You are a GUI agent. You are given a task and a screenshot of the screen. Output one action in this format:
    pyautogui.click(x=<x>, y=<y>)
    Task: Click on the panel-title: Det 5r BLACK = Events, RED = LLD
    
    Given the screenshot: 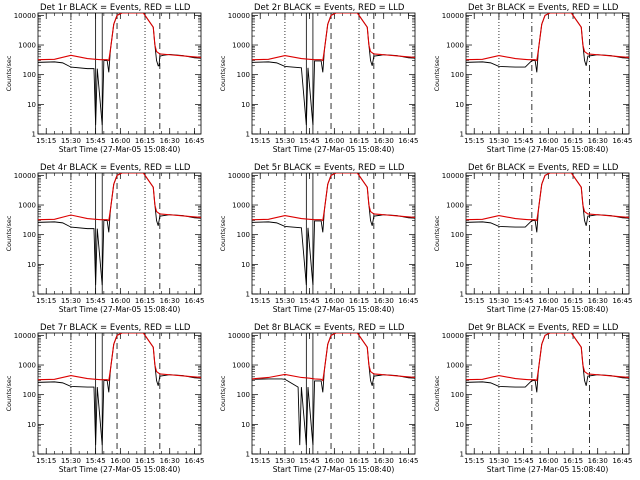 What is the action you would take?
    pyautogui.click(x=329, y=168)
    